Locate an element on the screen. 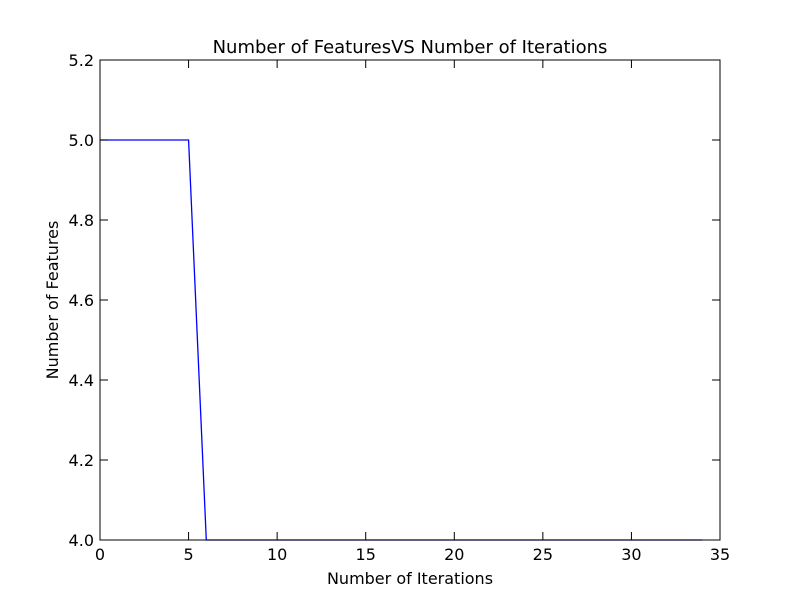 The height and width of the screenshot is (600, 800). x-tick-label: 5 is located at coordinates (188, 554).